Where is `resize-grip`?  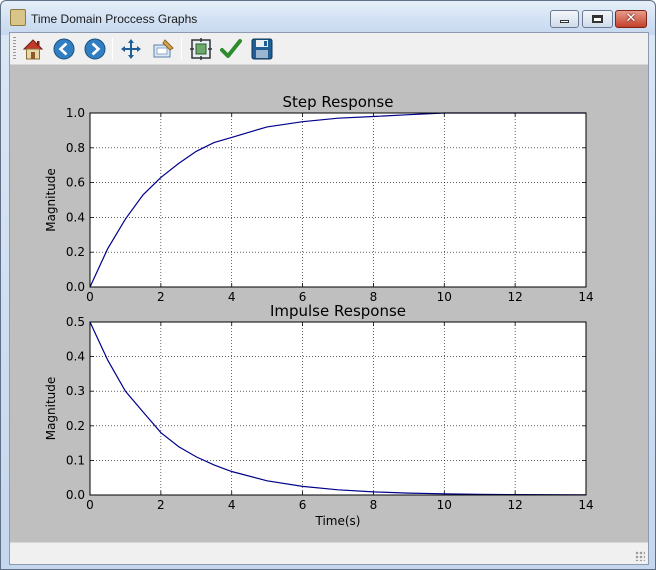
resize-grip is located at coordinates (640, 556).